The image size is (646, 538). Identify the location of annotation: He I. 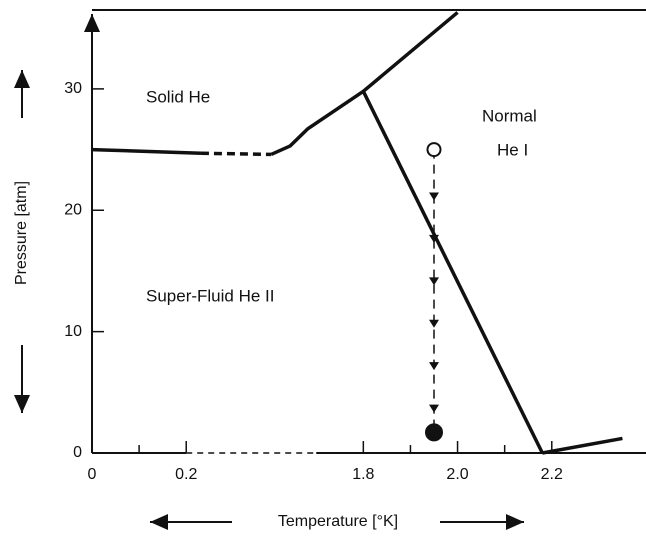
(512, 149).